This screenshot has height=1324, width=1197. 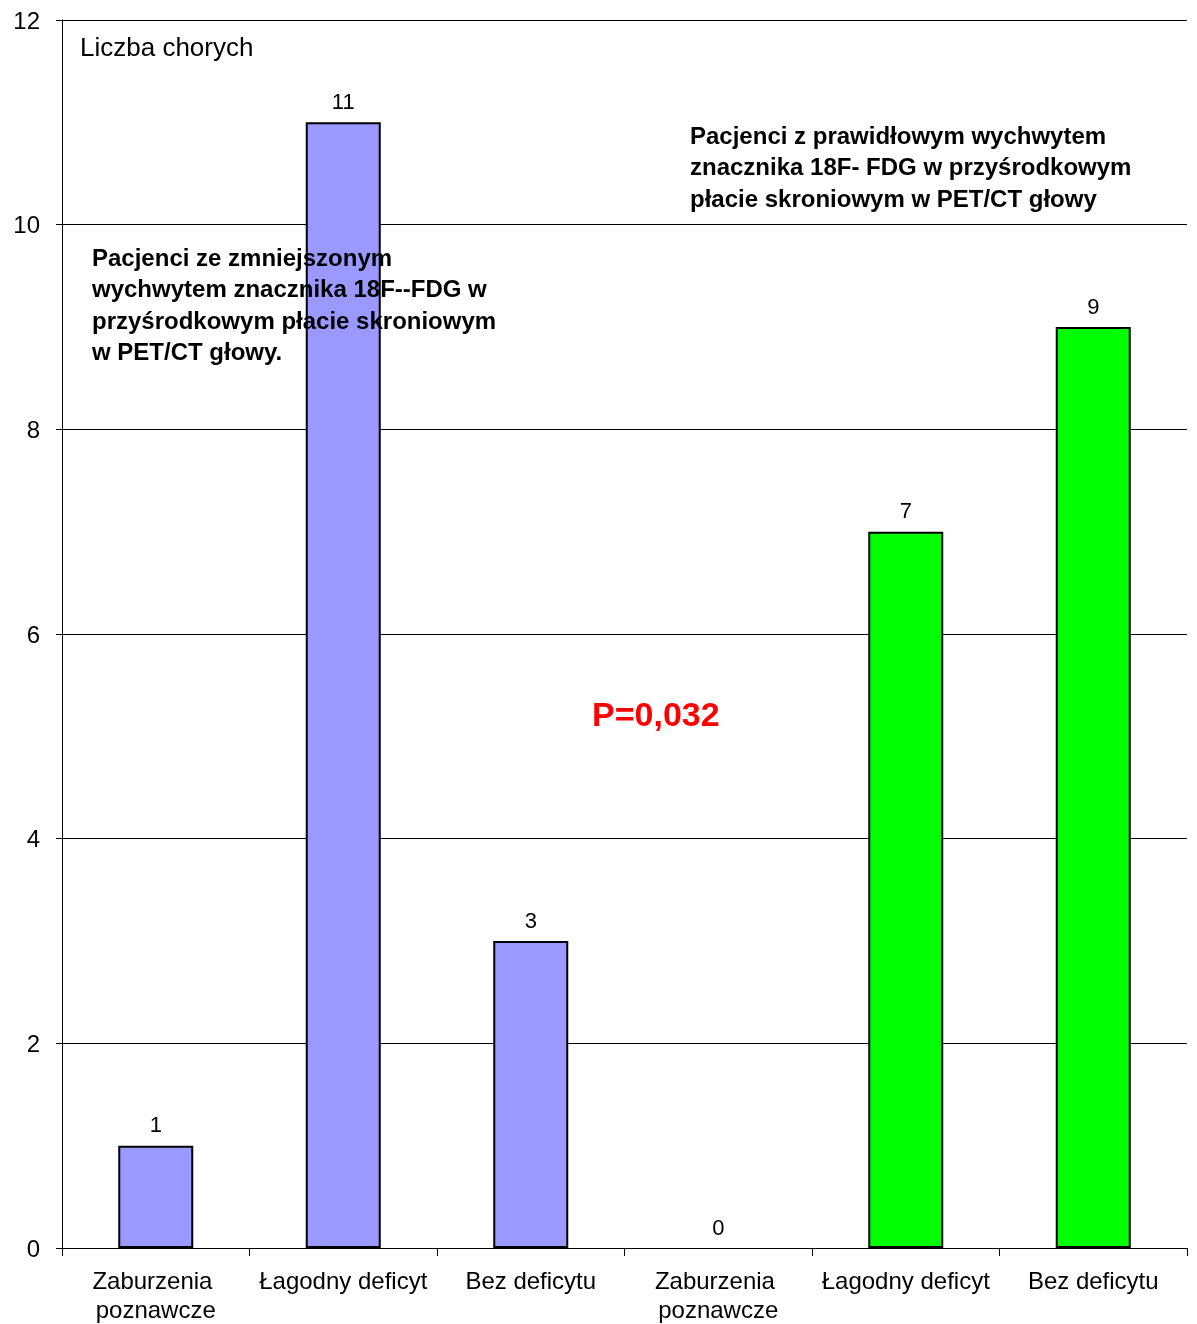 What do you see at coordinates (33, 429) in the screenshot?
I see `y-tick-label: 8` at bounding box center [33, 429].